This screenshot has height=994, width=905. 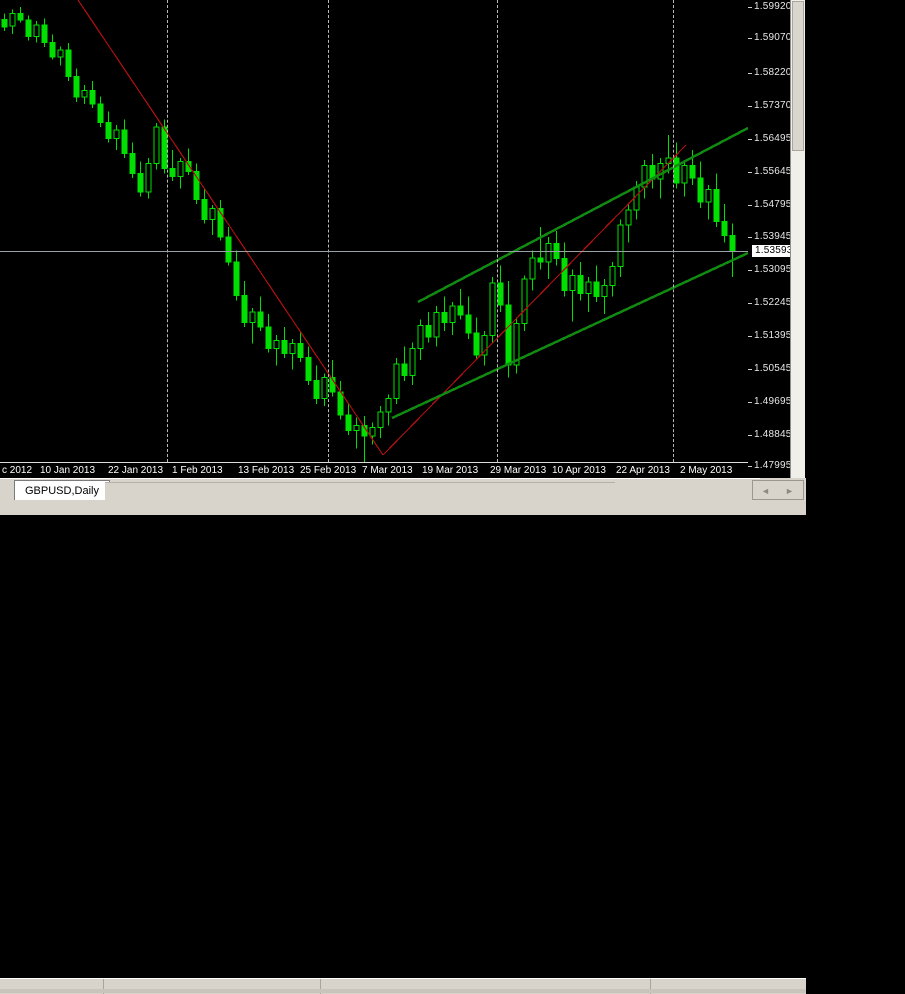 I want to click on current-price-label: 1.53593, so click(x=771, y=251).